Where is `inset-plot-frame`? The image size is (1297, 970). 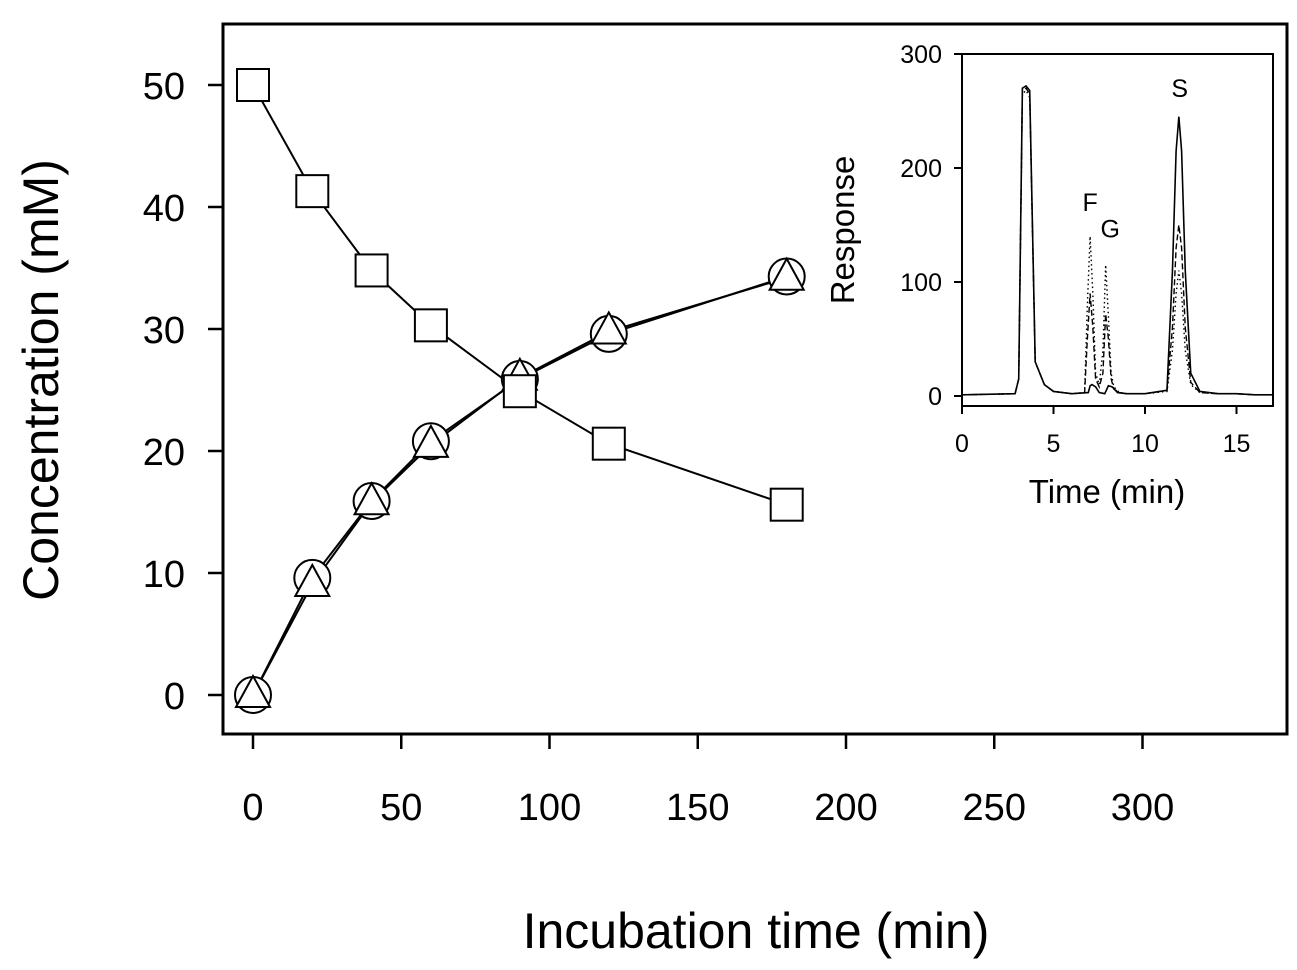 inset-plot-frame is located at coordinates (1117, 230).